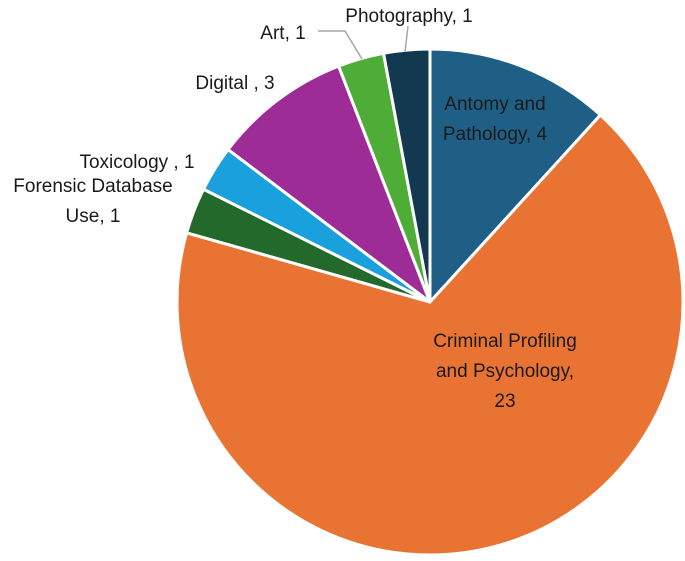 The height and width of the screenshot is (561, 685). What do you see at coordinates (494, 104) in the screenshot?
I see `slice-label-line: Antomy and` at bounding box center [494, 104].